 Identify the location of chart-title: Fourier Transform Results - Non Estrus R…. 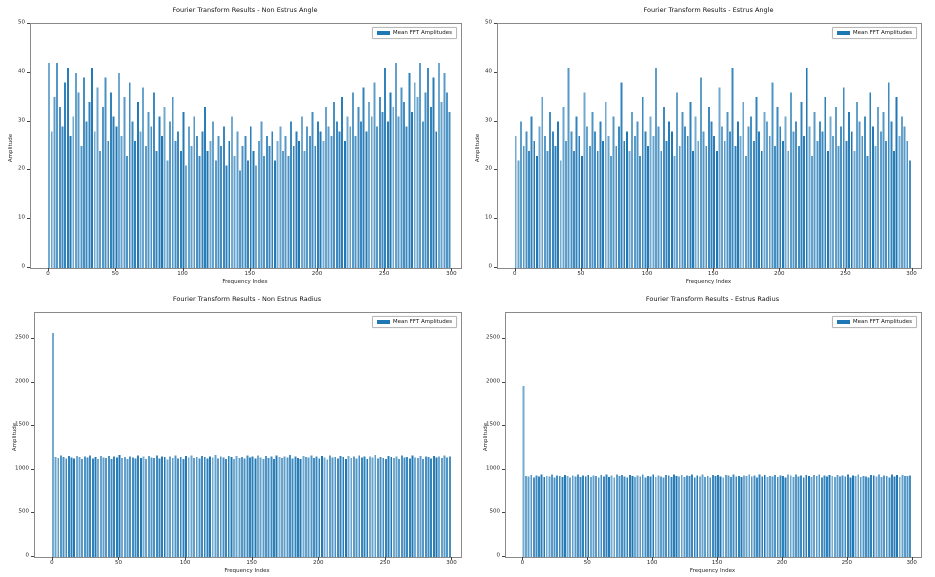
(247, 299).